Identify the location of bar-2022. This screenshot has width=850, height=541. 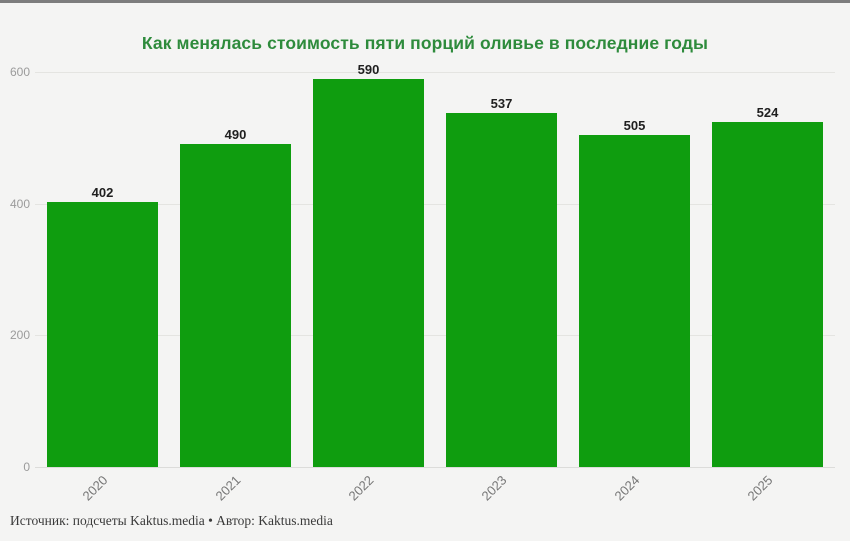
(368, 272).